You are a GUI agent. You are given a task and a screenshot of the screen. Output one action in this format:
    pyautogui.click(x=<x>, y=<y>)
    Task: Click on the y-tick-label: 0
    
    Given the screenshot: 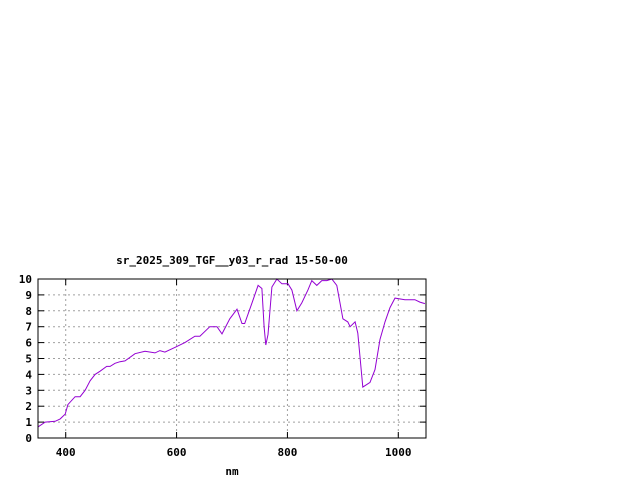 What is the action you would take?
    pyautogui.click(x=28, y=438)
    